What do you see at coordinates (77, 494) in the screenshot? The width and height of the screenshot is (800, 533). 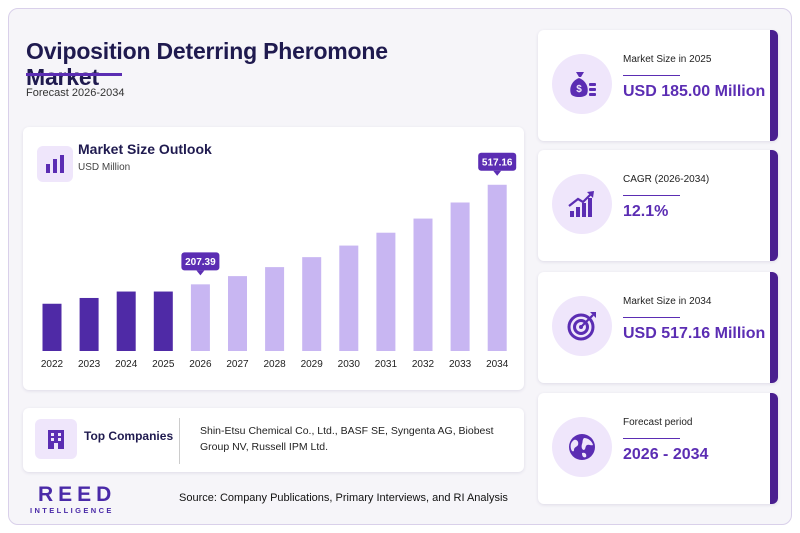 I see `logo-wordmark: REED` at bounding box center [77, 494].